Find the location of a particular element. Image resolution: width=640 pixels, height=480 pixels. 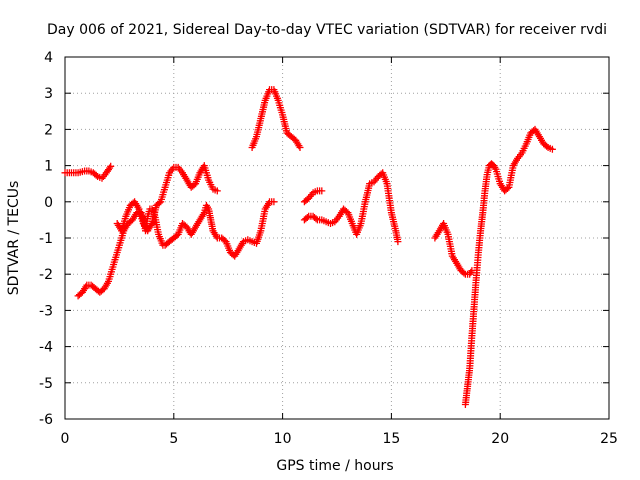

x-tick-label: 10 is located at coordinates (283, 439).